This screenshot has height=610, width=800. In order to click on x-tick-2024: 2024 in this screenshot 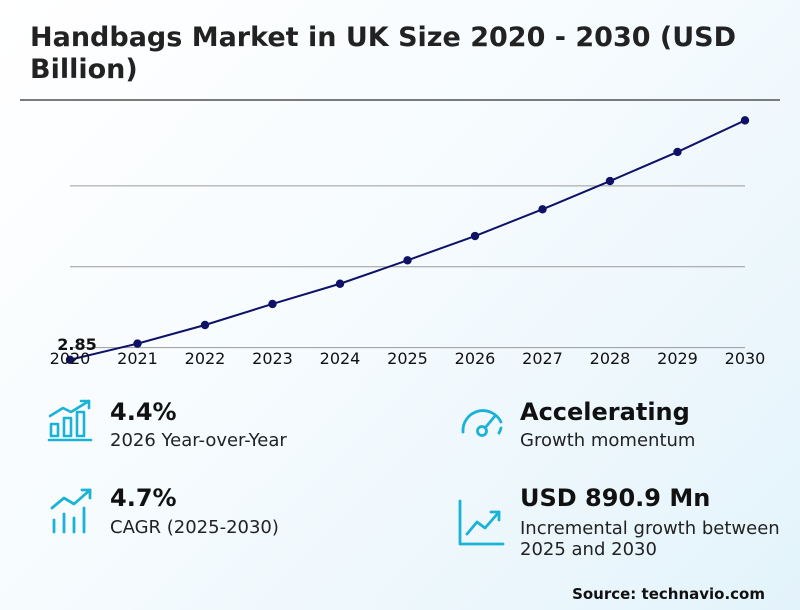, I will do `click(340, 358)`.